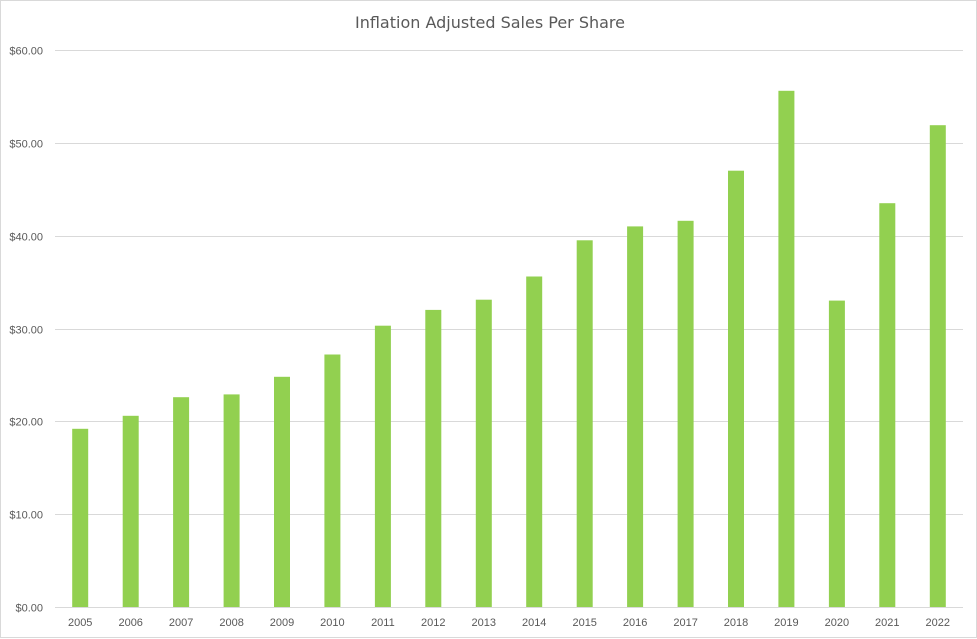 Image resolution: width=977 pixels, height=639 pixels. Describe the element at coordinates (282, 491) in the screenshot. I see `bar-2009` at that location.